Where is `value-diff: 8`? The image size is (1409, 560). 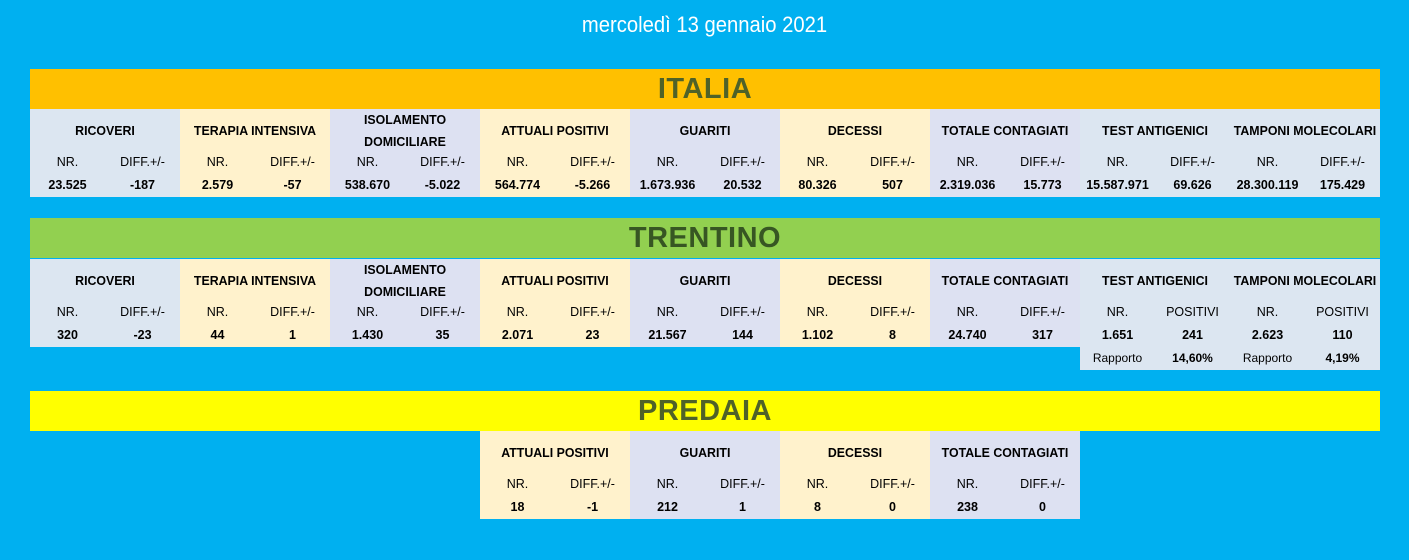
value-diff: 8 is located at coordinates (892, 335).